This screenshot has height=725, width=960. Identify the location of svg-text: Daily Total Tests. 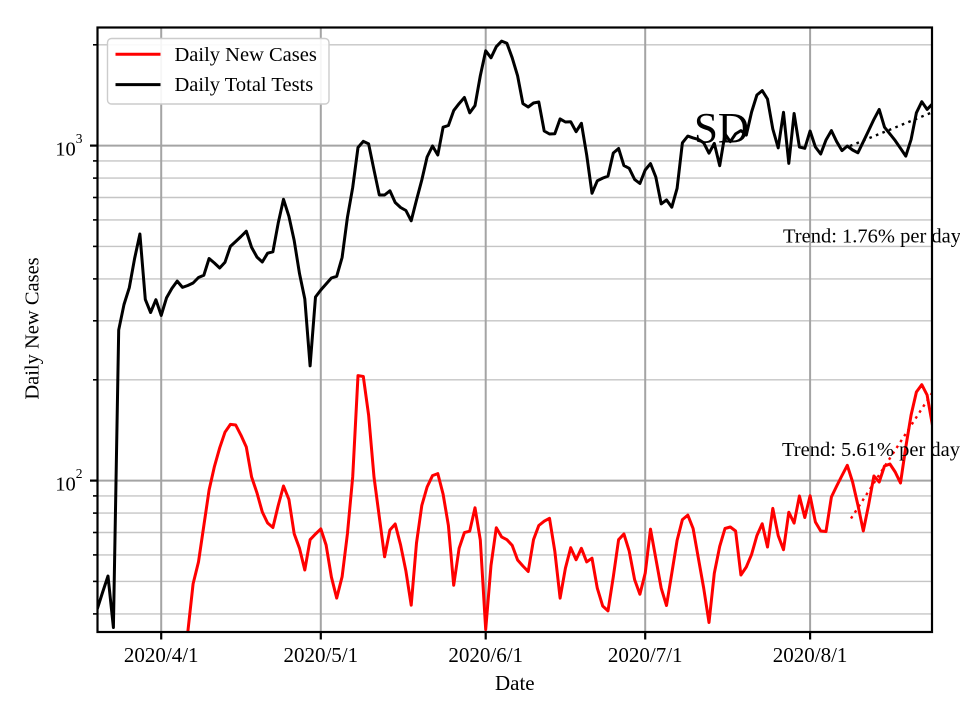
(244, 85).